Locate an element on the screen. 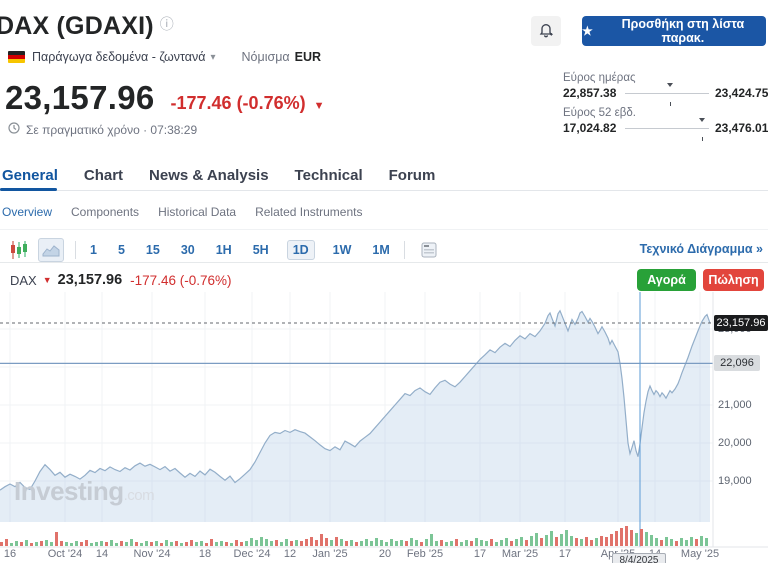  info-icon: ⓘ is located at coordinates (166, 23).